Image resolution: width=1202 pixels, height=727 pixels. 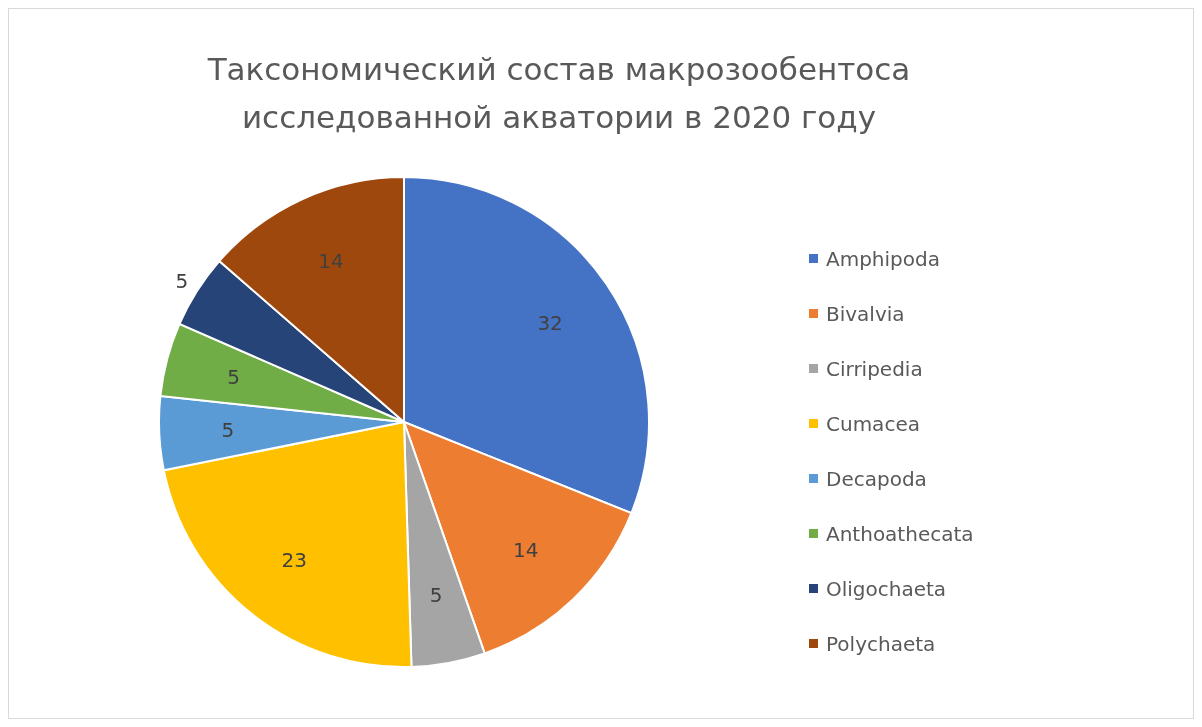 What do you see at coordinates (900, 533) in the screenshot?
I see `legend-label: Anthoathecata` at bounding box center [900, 533].